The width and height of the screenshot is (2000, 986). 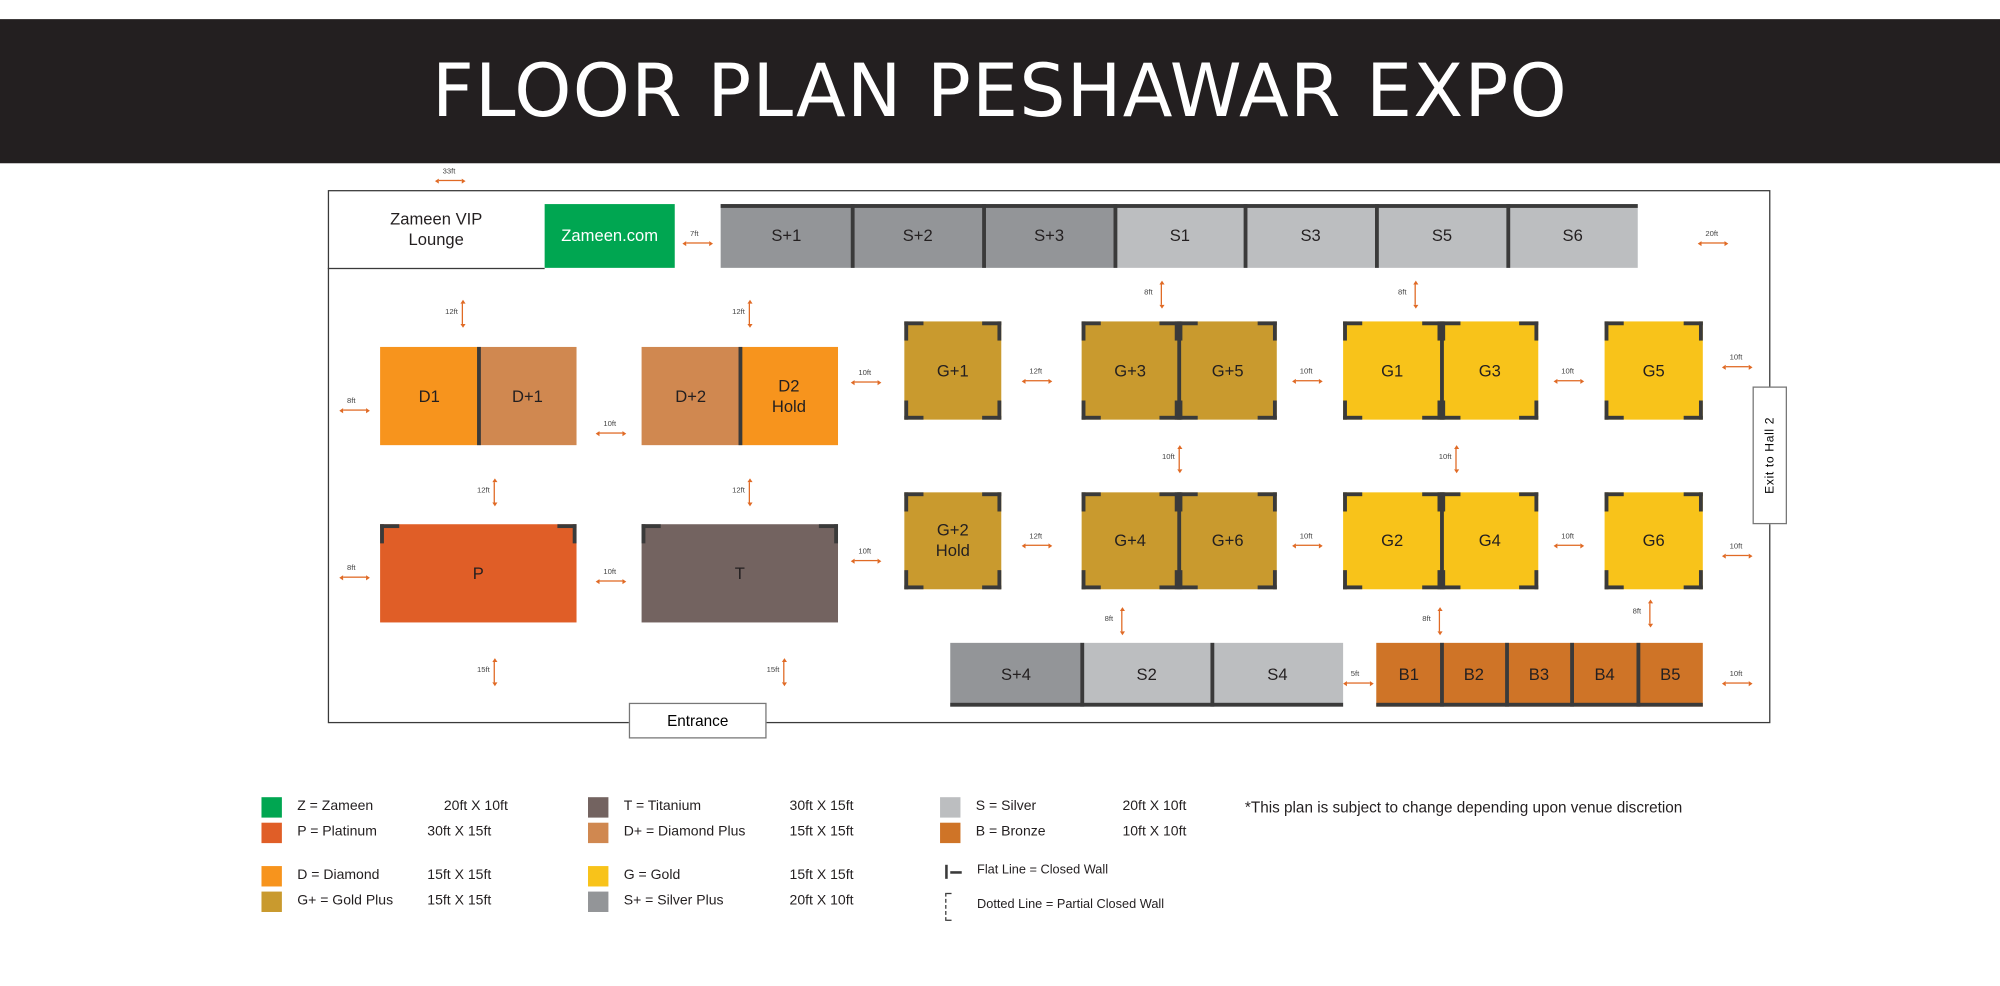 What do you see at coordinates (773, 671) in the screenshot?
I see `dimension-label: 15ft` at bounding box center [773, 671].